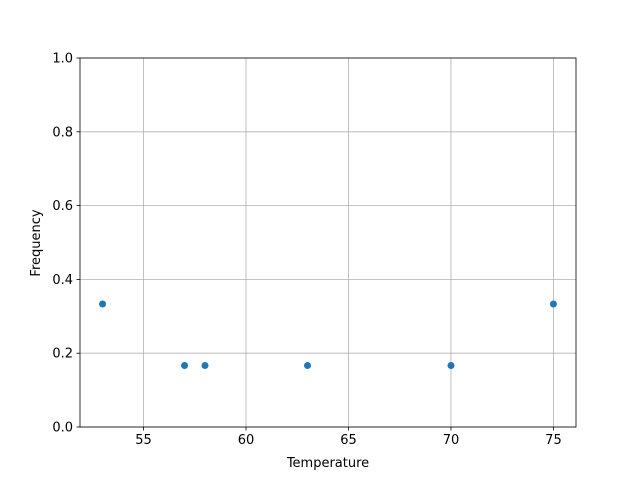 The image size is (640, 480). I want to click on x-tick-label: 75, so click(553, 440).